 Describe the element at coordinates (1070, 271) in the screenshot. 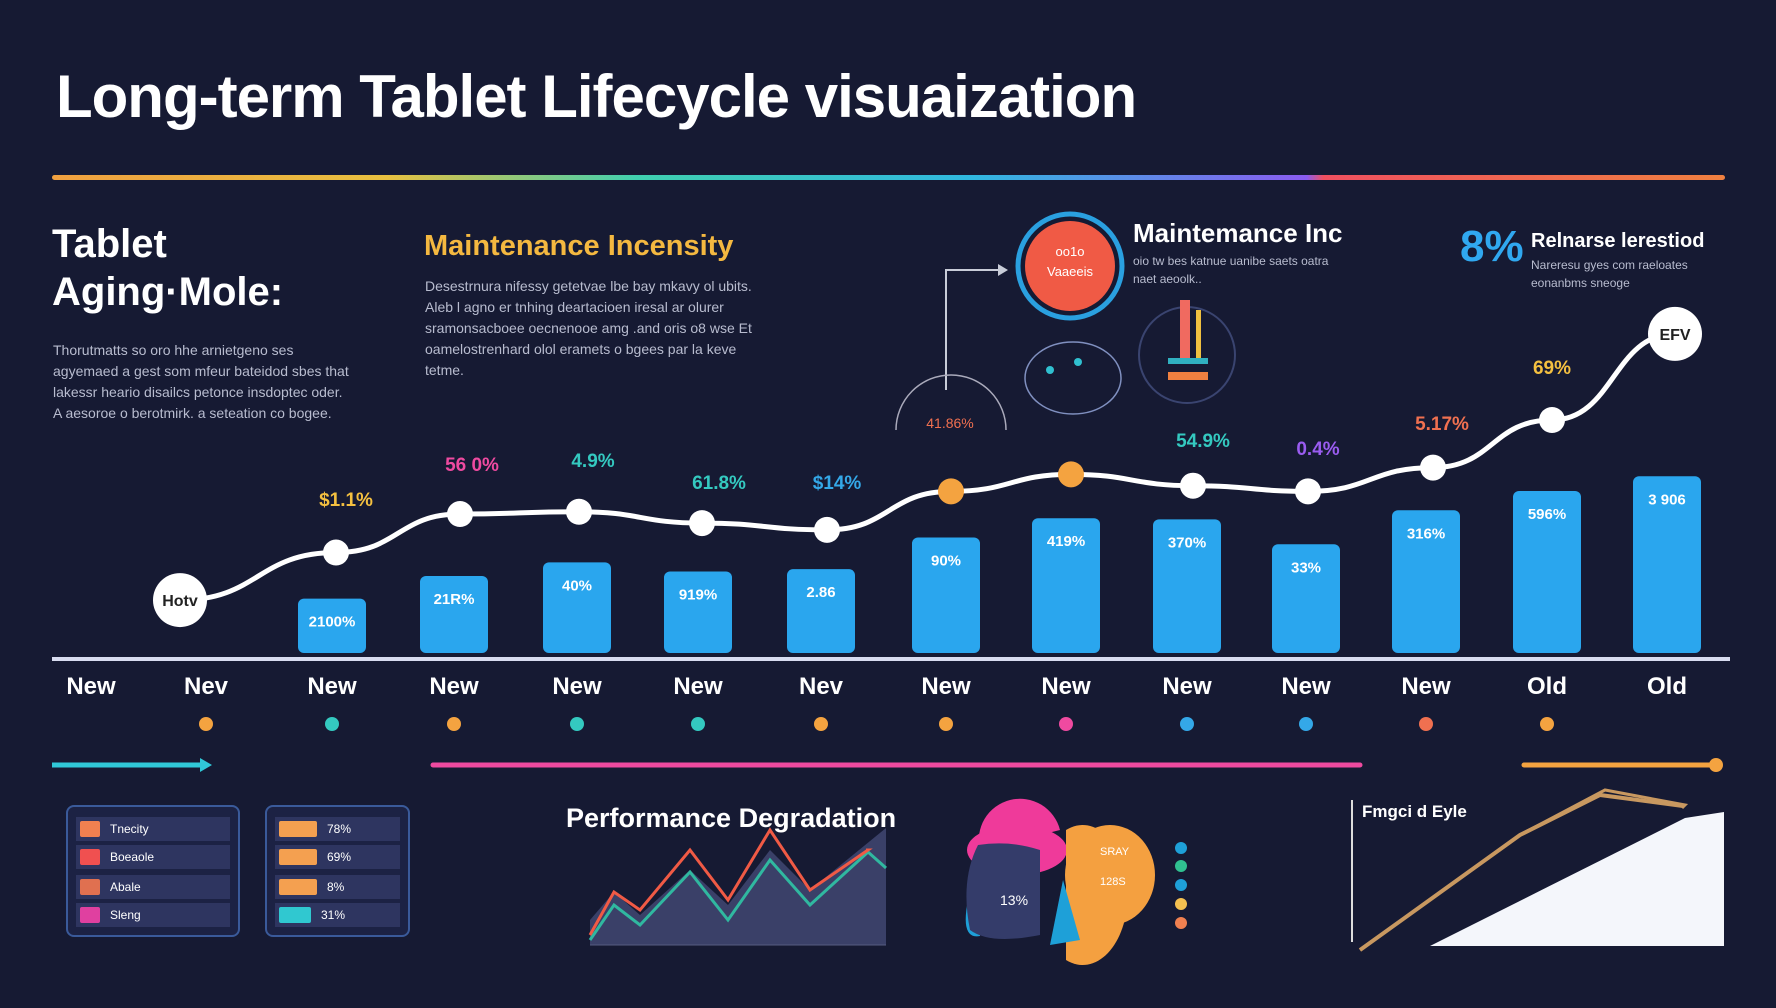

I see `circle-text-2: Vaaeeis` at that location.